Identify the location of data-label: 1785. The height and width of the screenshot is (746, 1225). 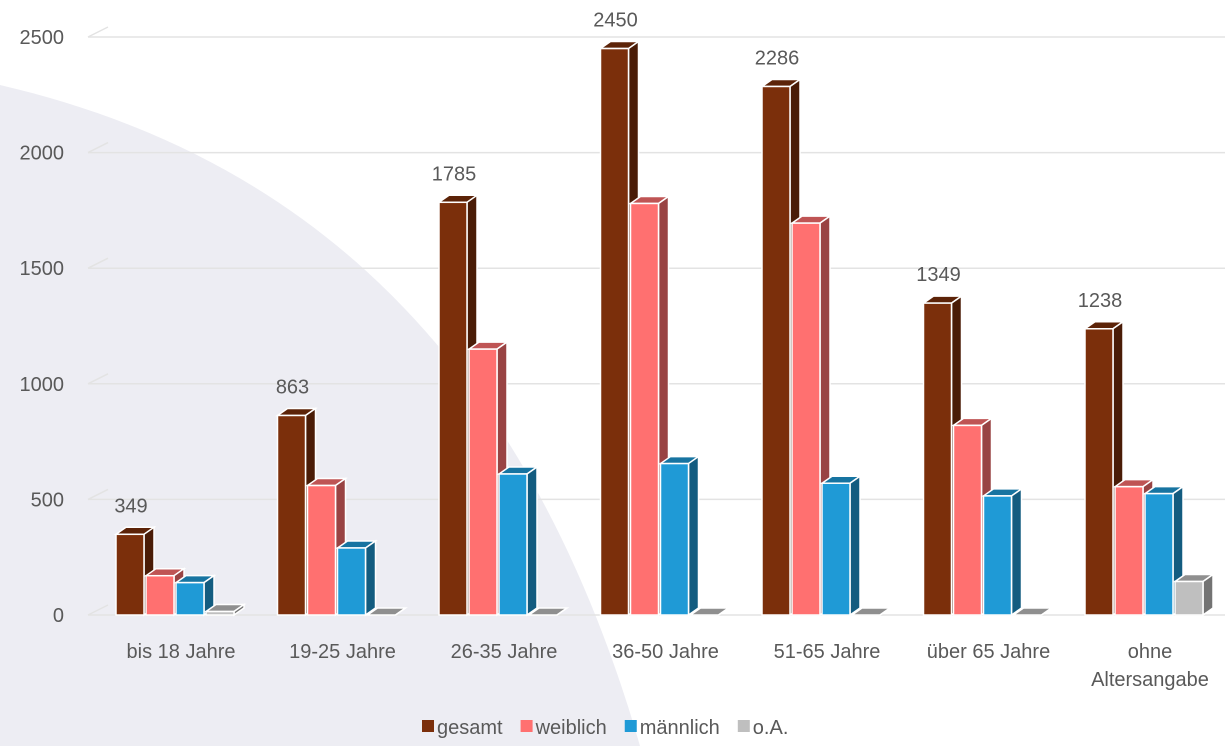
(454, 174).